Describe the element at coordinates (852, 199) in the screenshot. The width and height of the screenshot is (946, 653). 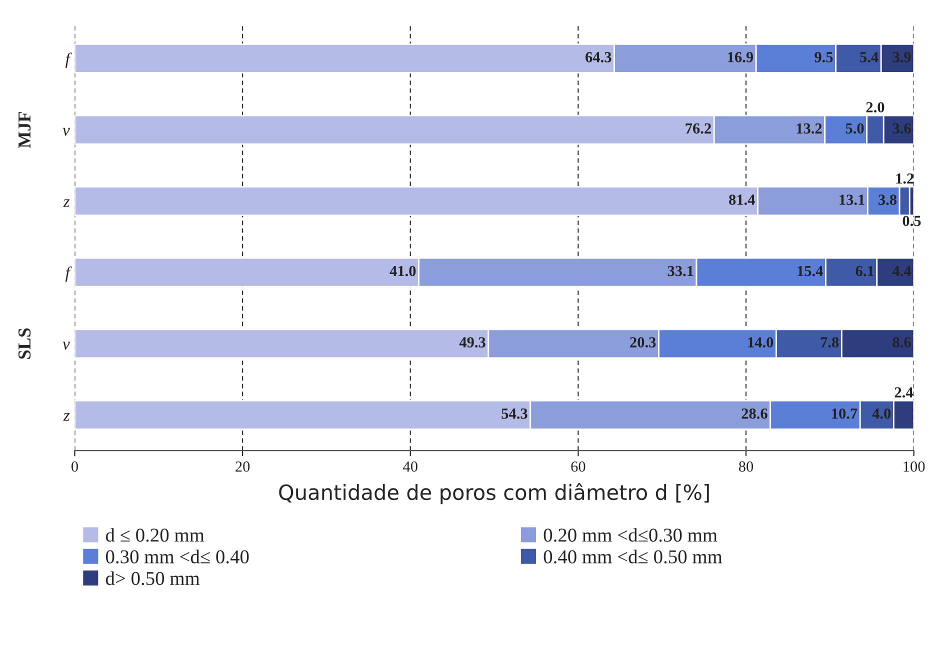
I see `data-label: 13.1` at that location.